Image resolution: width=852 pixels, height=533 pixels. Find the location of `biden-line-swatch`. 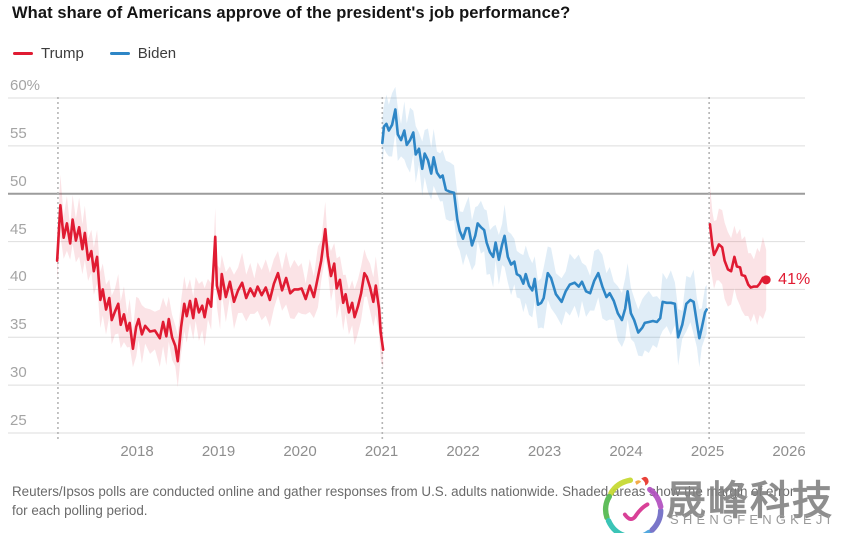

biden-line-swatch is located at coordinates (119, 53).